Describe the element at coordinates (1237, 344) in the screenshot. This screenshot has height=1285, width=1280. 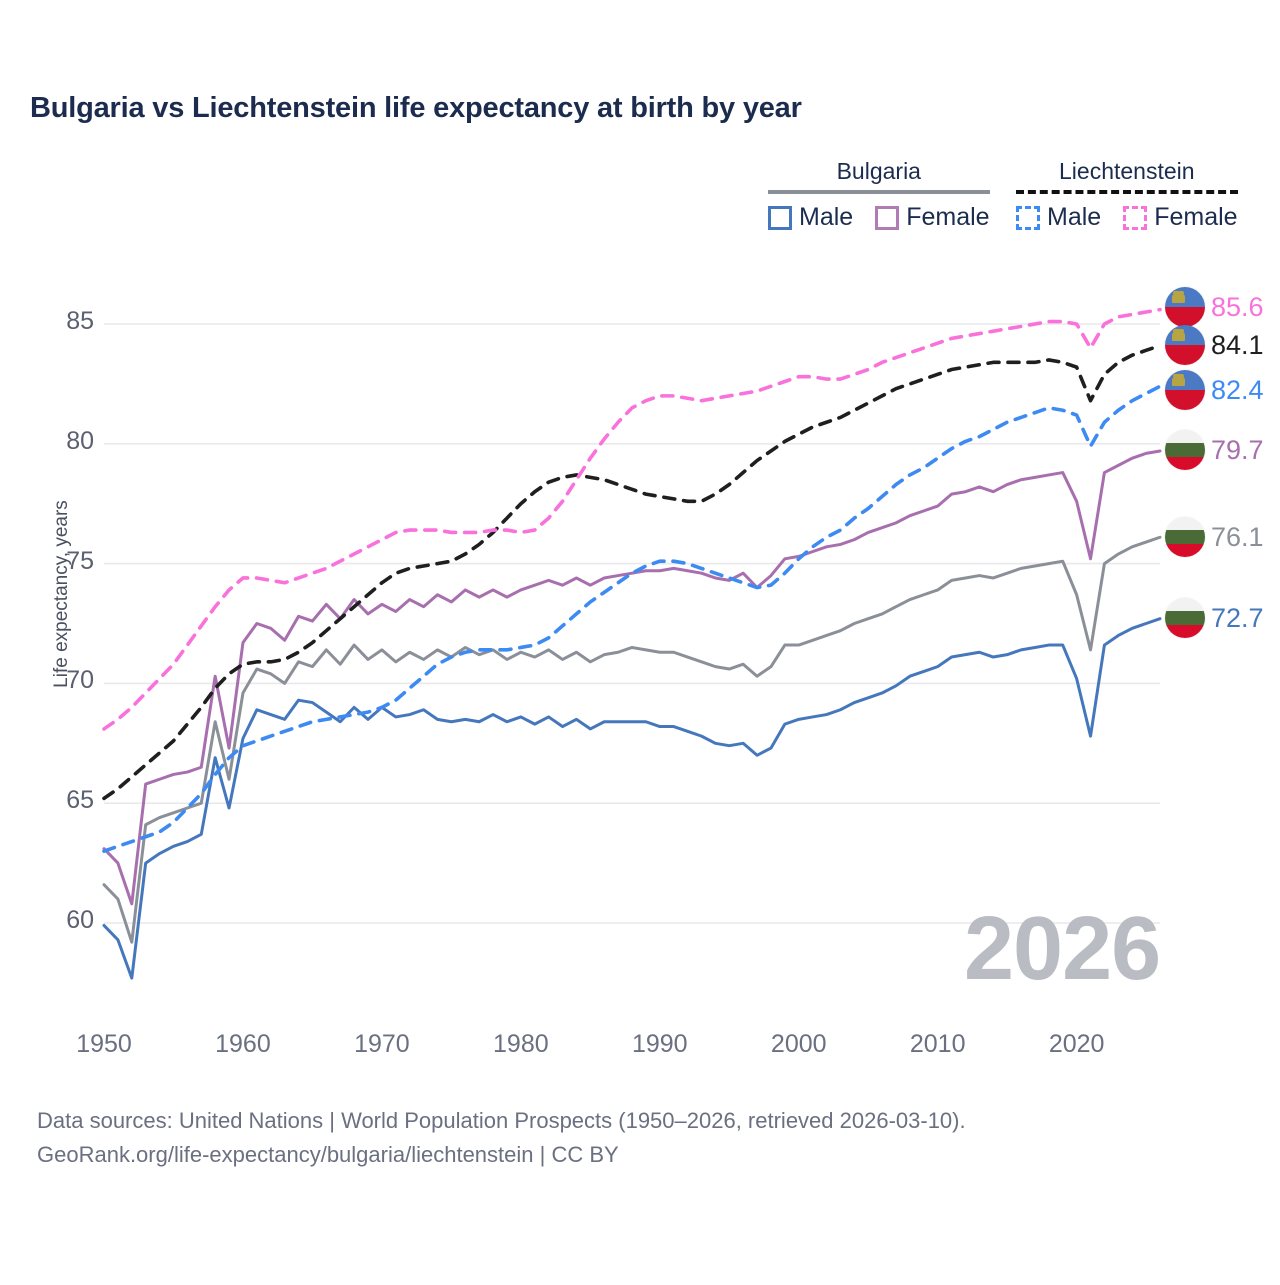
I see `series-end-value: 84.1` at that location.